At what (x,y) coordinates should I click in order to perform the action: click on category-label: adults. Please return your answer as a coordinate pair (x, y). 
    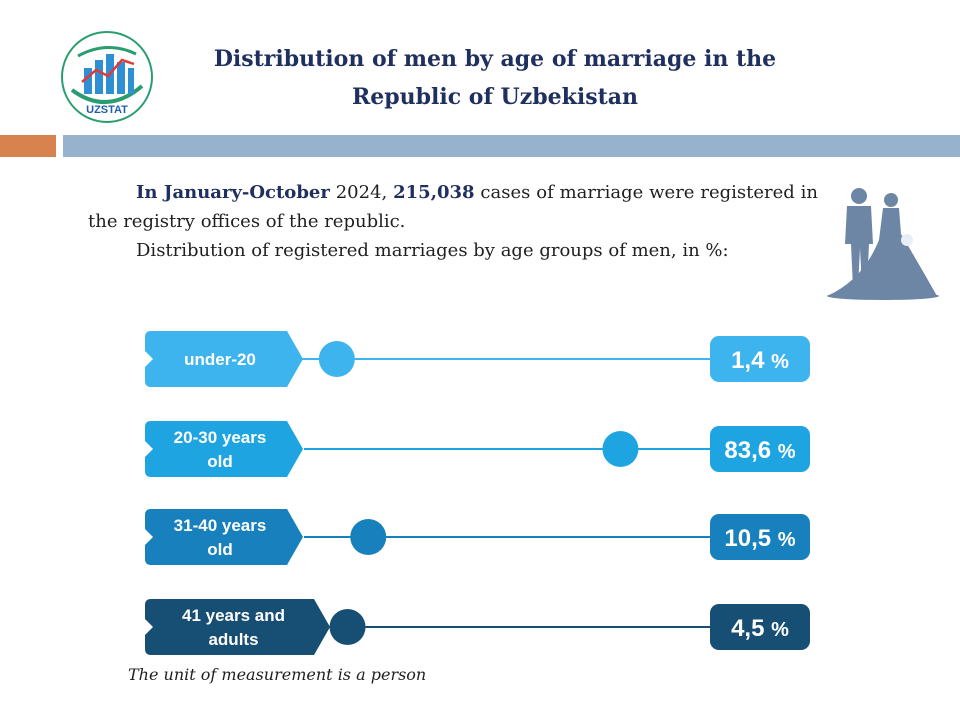
    Looking at the image, I should click on (233, 639).